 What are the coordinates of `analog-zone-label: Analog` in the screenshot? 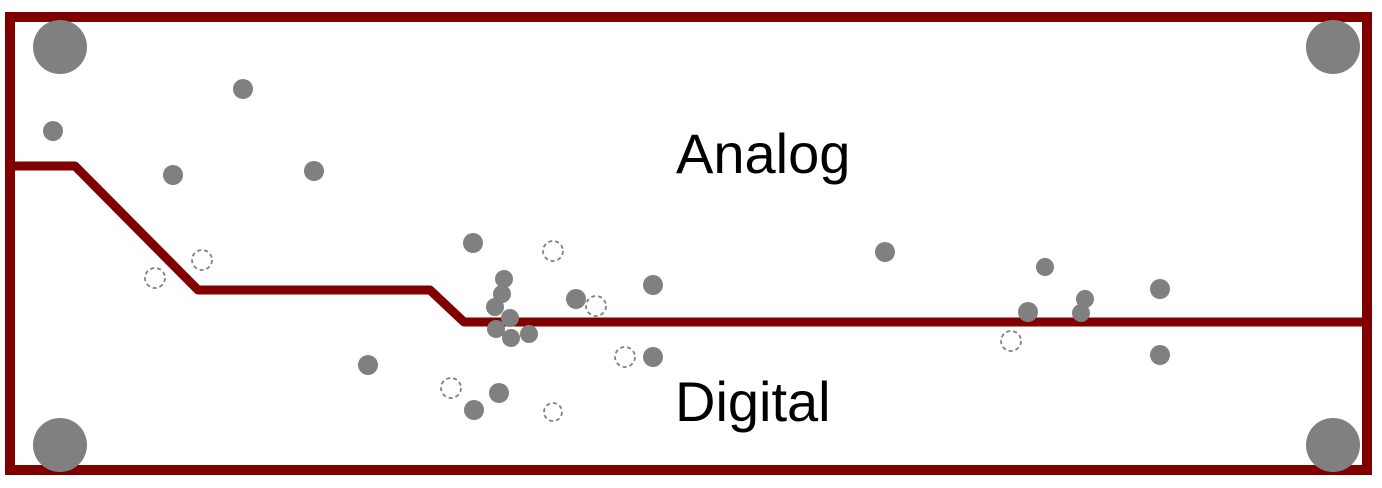 It's located at (763, 153).